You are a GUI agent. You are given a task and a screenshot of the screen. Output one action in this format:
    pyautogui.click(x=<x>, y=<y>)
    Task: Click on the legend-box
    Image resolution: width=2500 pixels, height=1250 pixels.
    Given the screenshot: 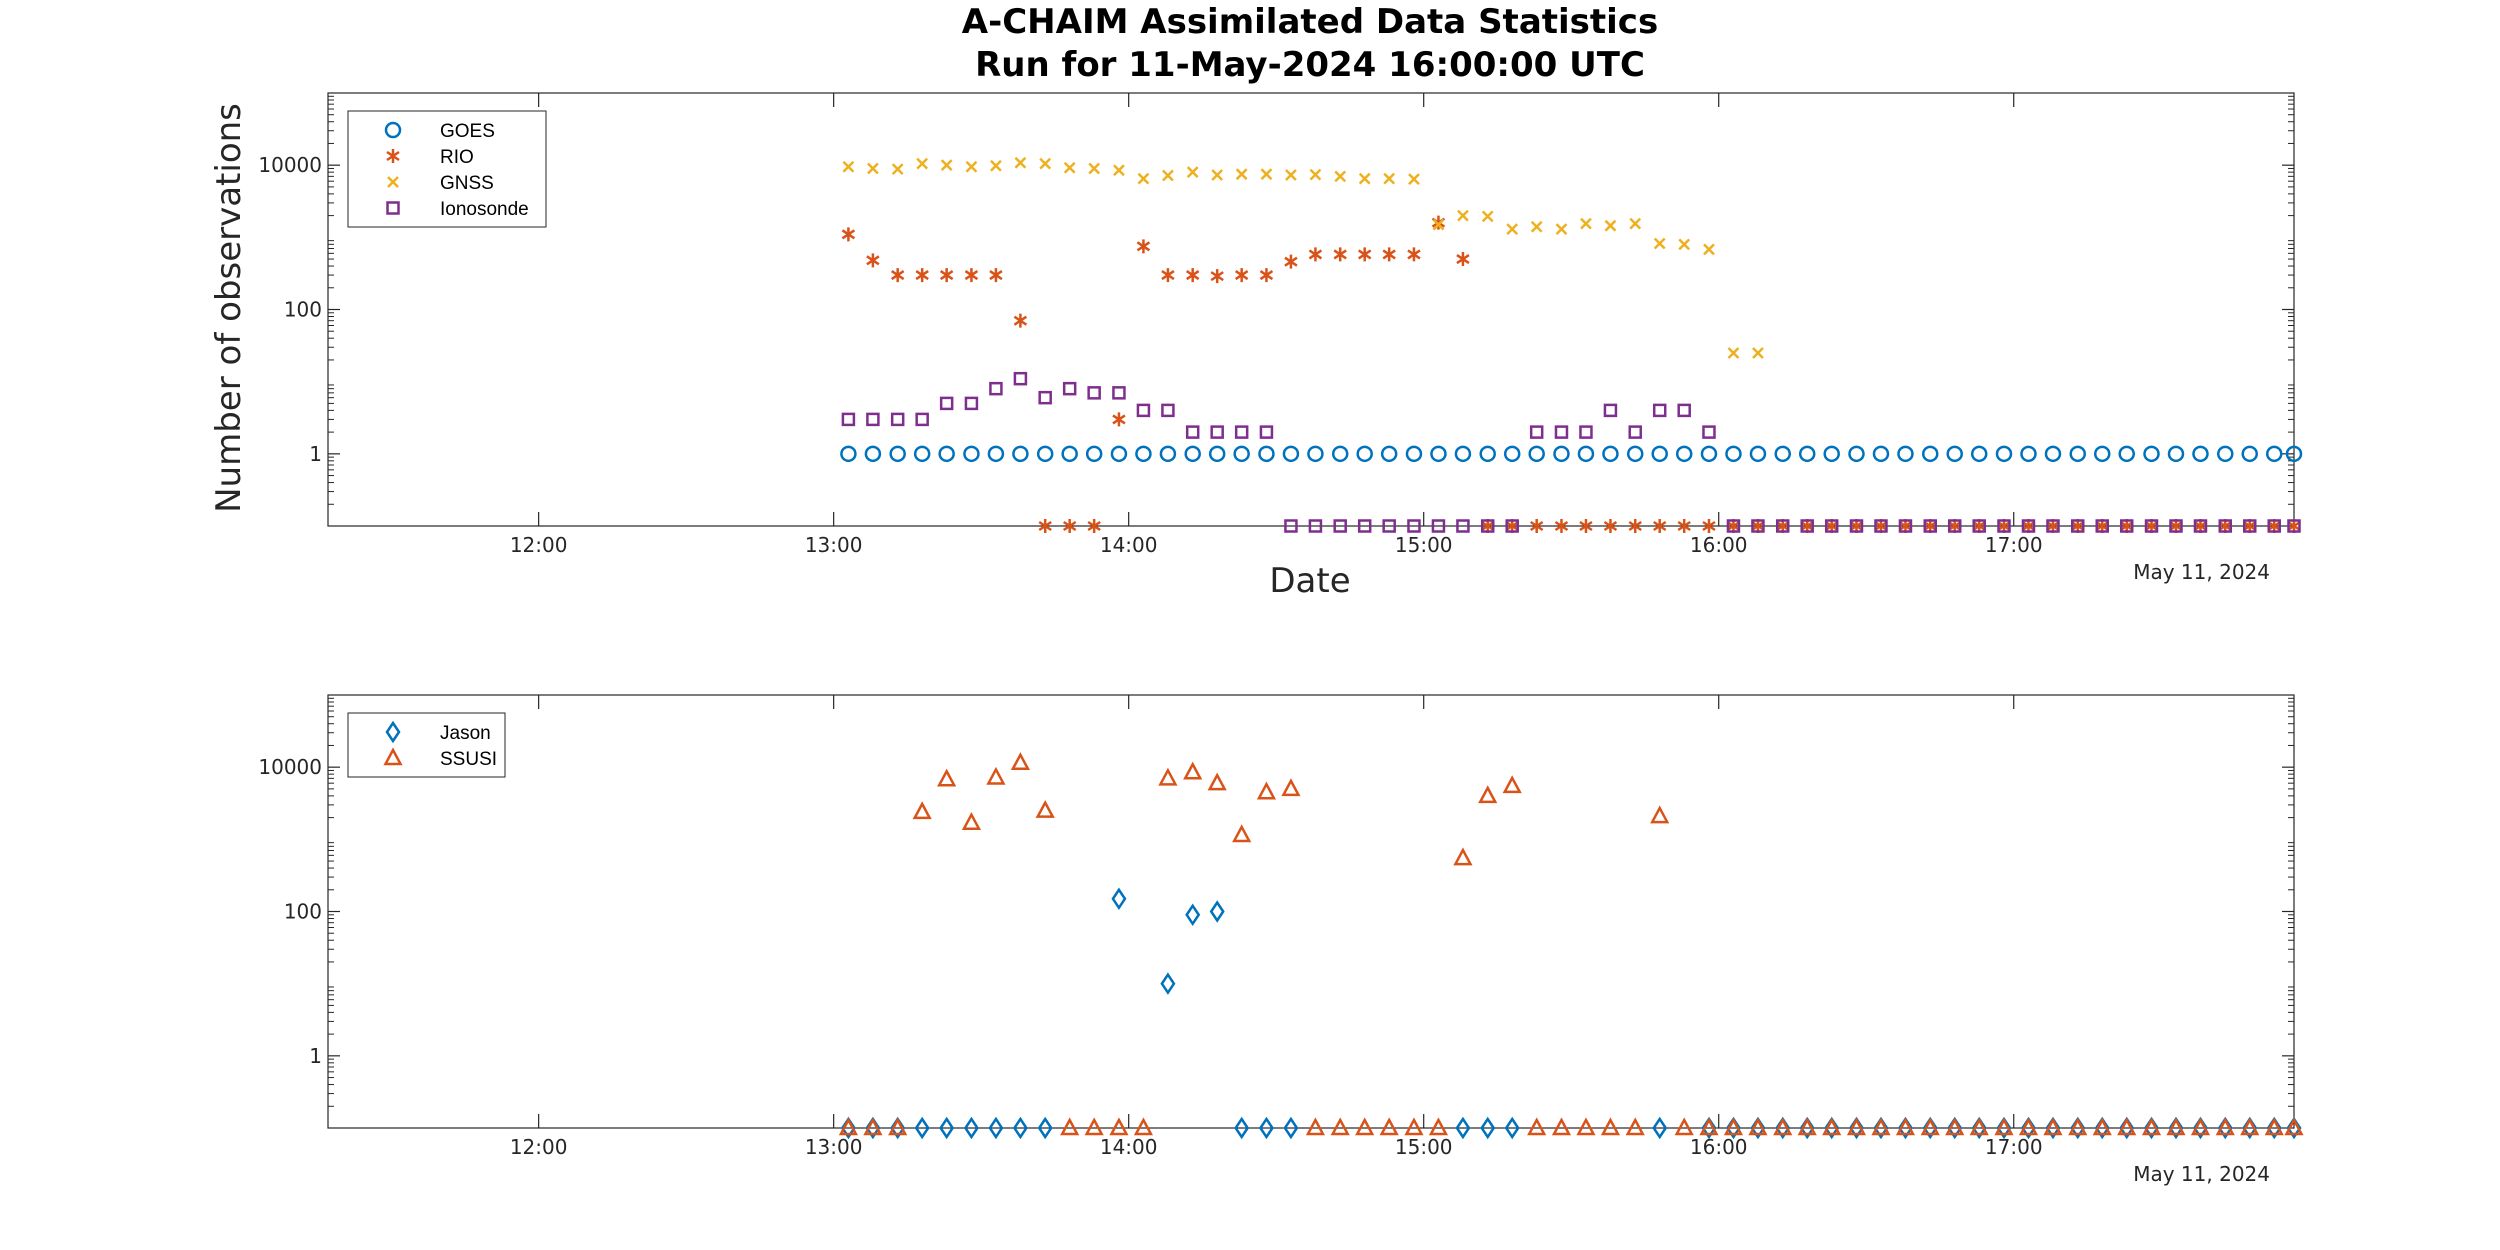 What is the action you would take?
    pyautogui.click(x=426, y=745)
    